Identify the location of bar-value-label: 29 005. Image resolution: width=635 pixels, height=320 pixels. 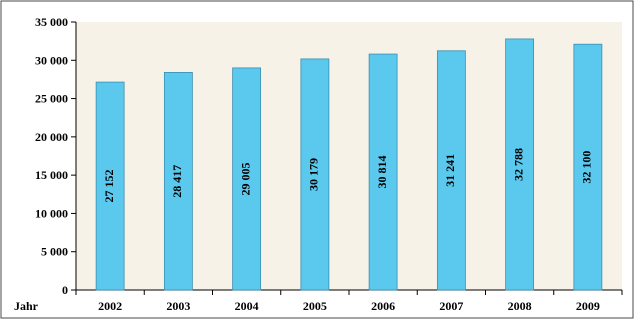
(245, 178).